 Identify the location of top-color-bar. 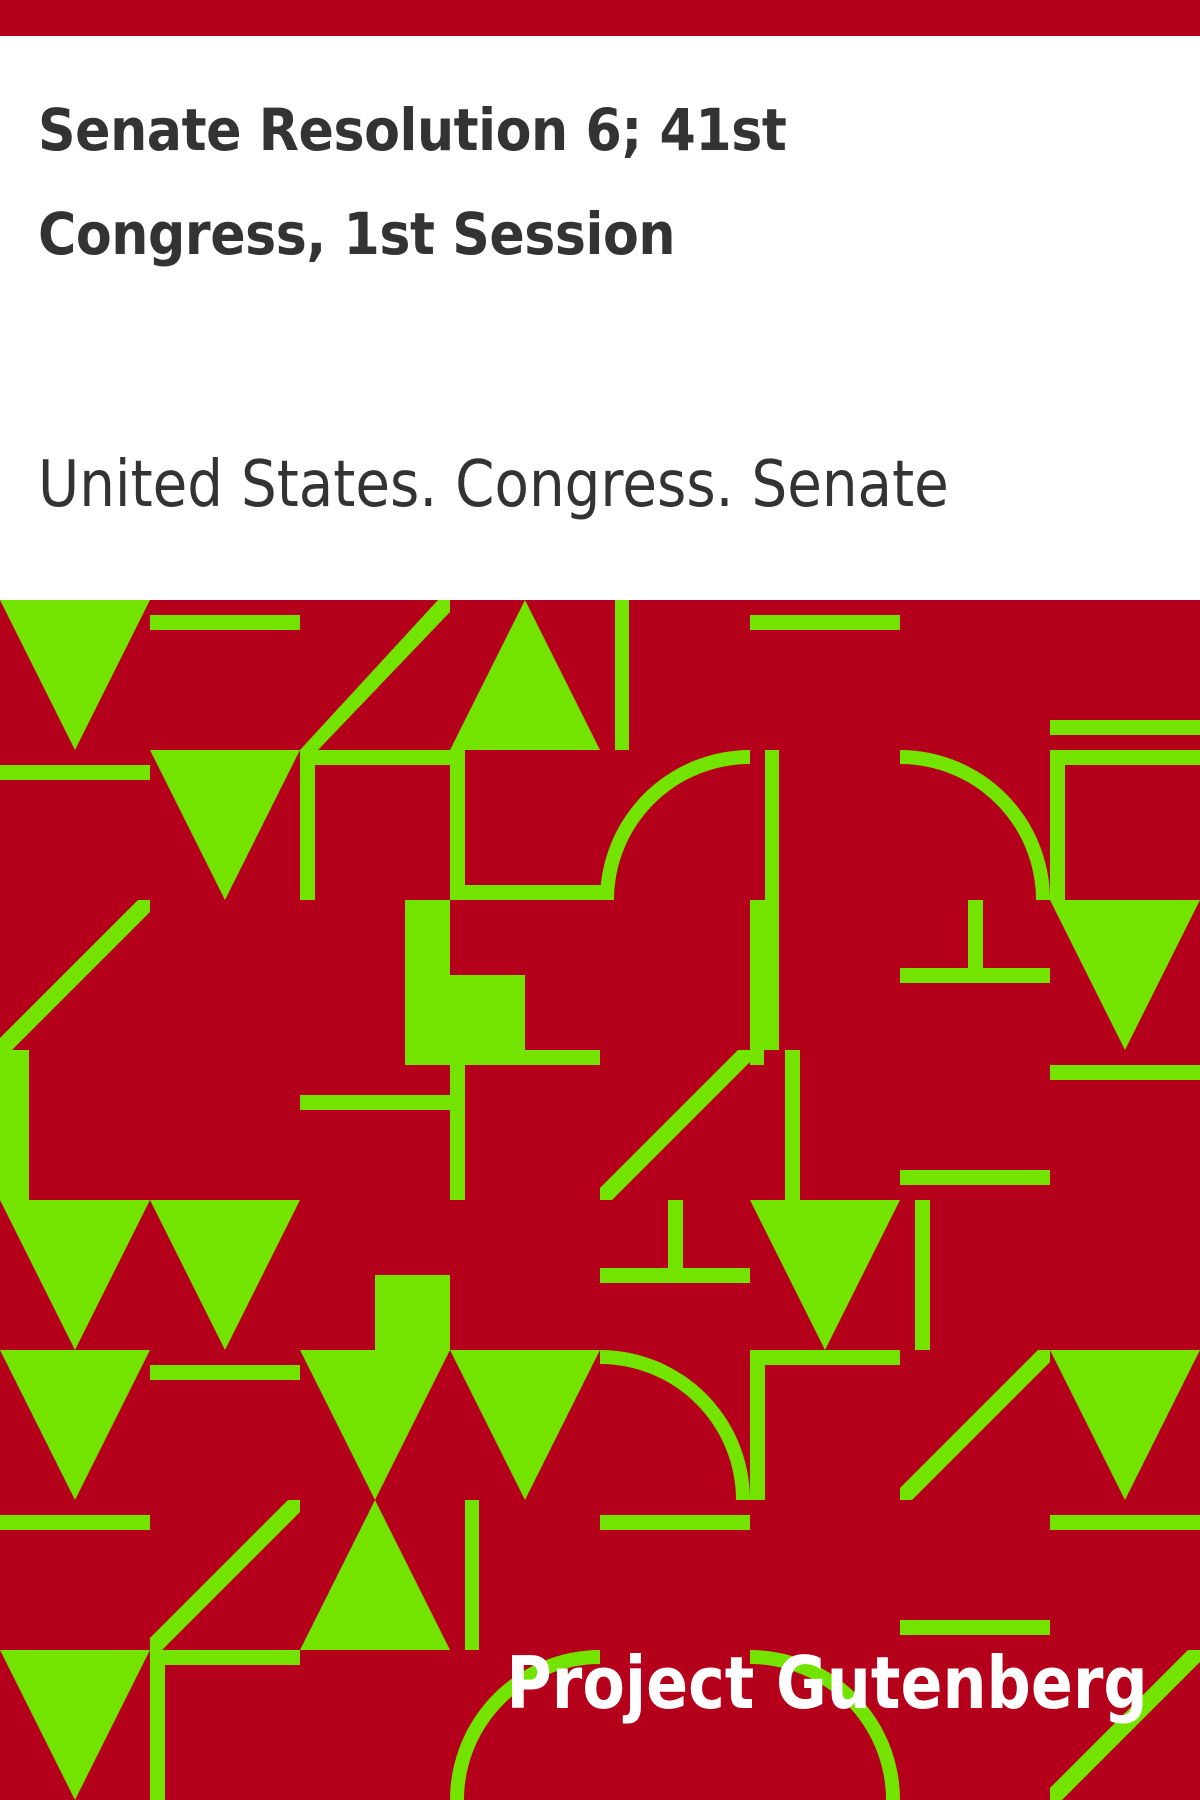
(600, 18).